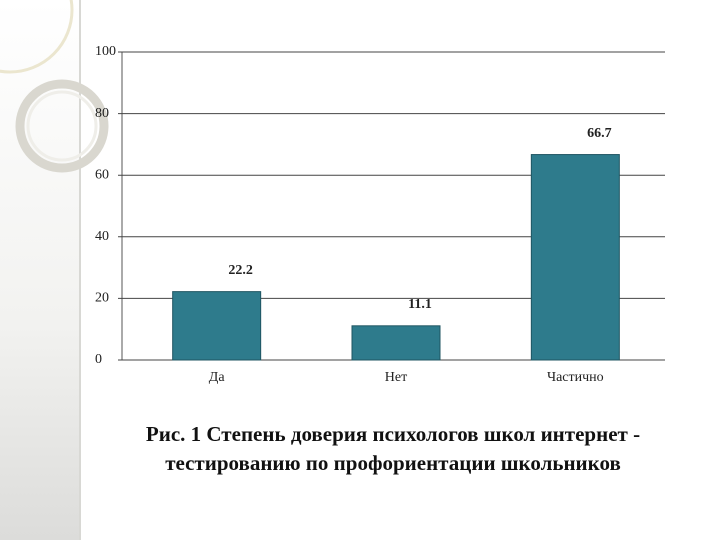 Image resolution: width=720 pixels, height=540 pixels. Describe the element at coordinates (420, 304) in the screenshot. I see `value-label: 11.1` at that location.